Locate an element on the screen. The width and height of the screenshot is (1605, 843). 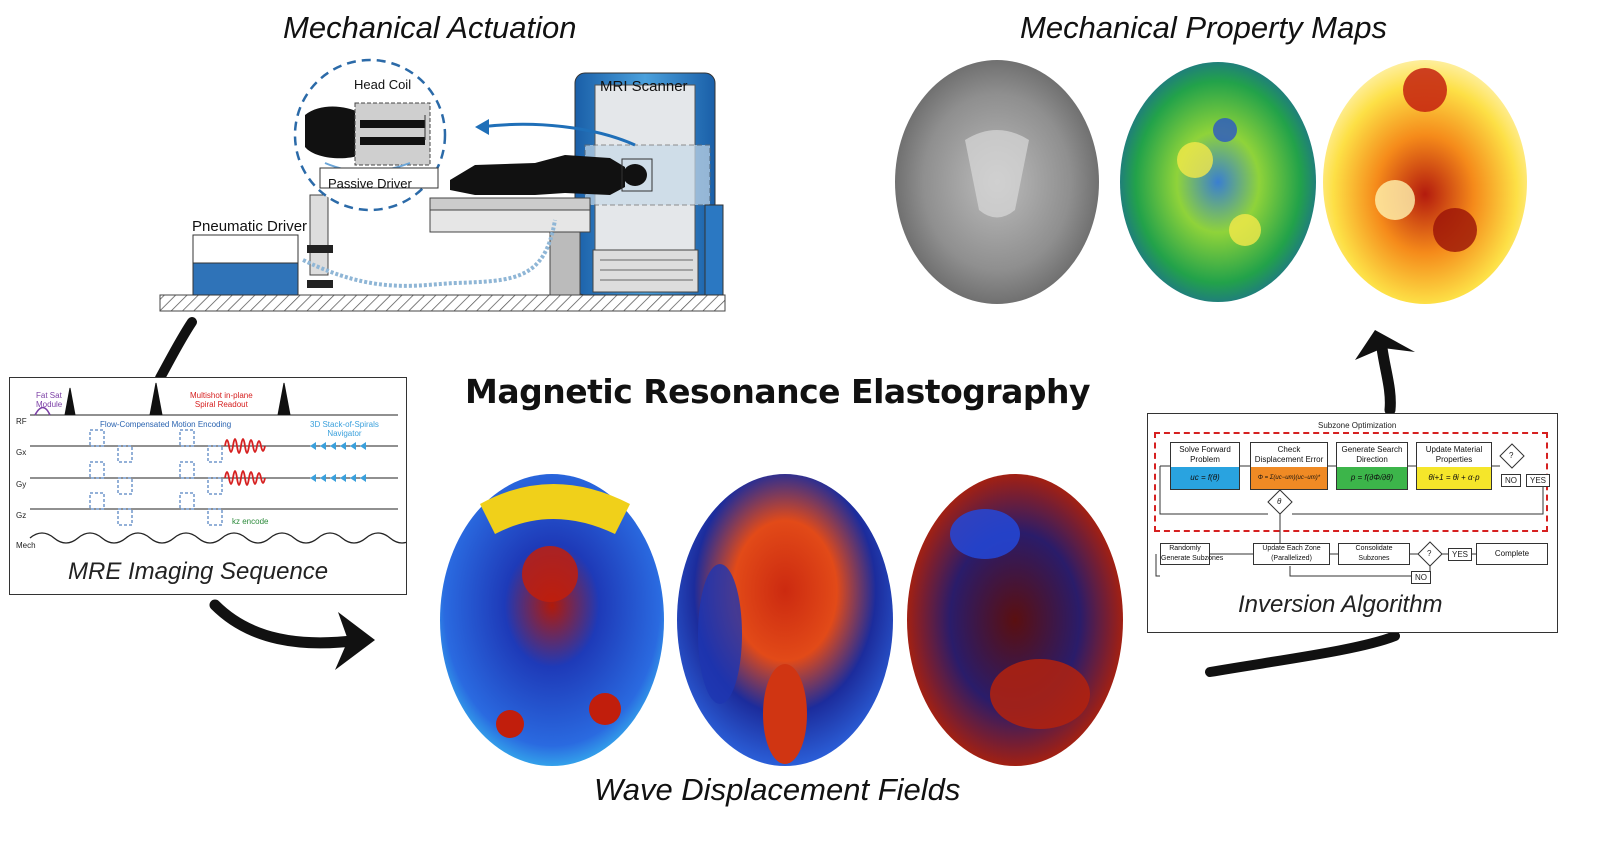
yes-label-1: YES is located at coordinates (1538, 480).